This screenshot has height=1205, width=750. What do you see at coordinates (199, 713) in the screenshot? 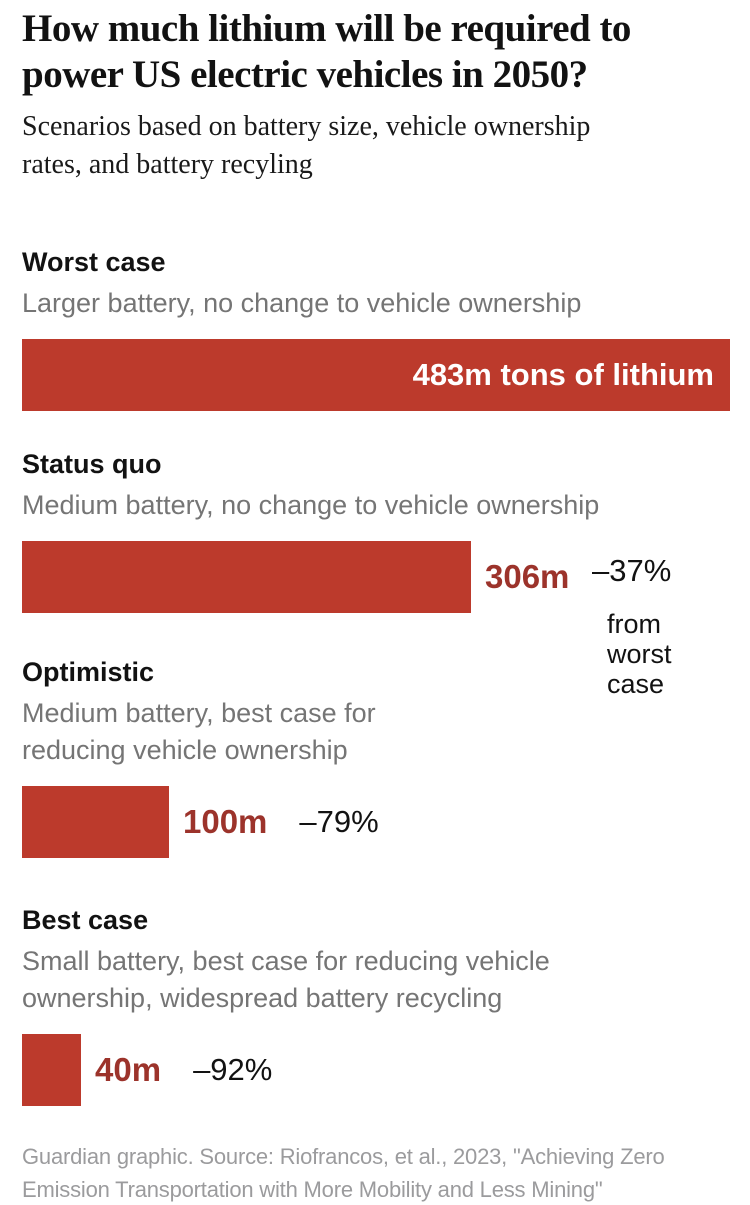
I see `scenario-description-line: Medium battery, best case for` at bounding box center [199, 713].